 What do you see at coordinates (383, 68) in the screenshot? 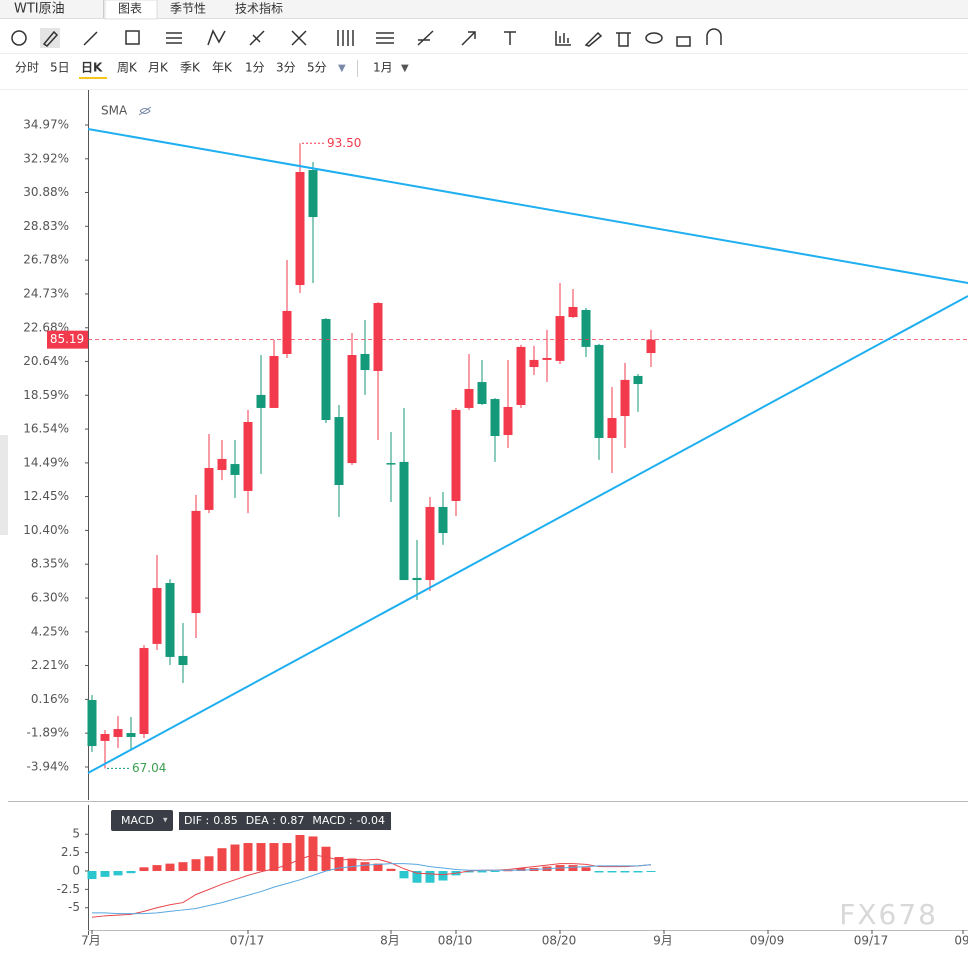
I see `range: 1月` at bounding box center [383, 68].